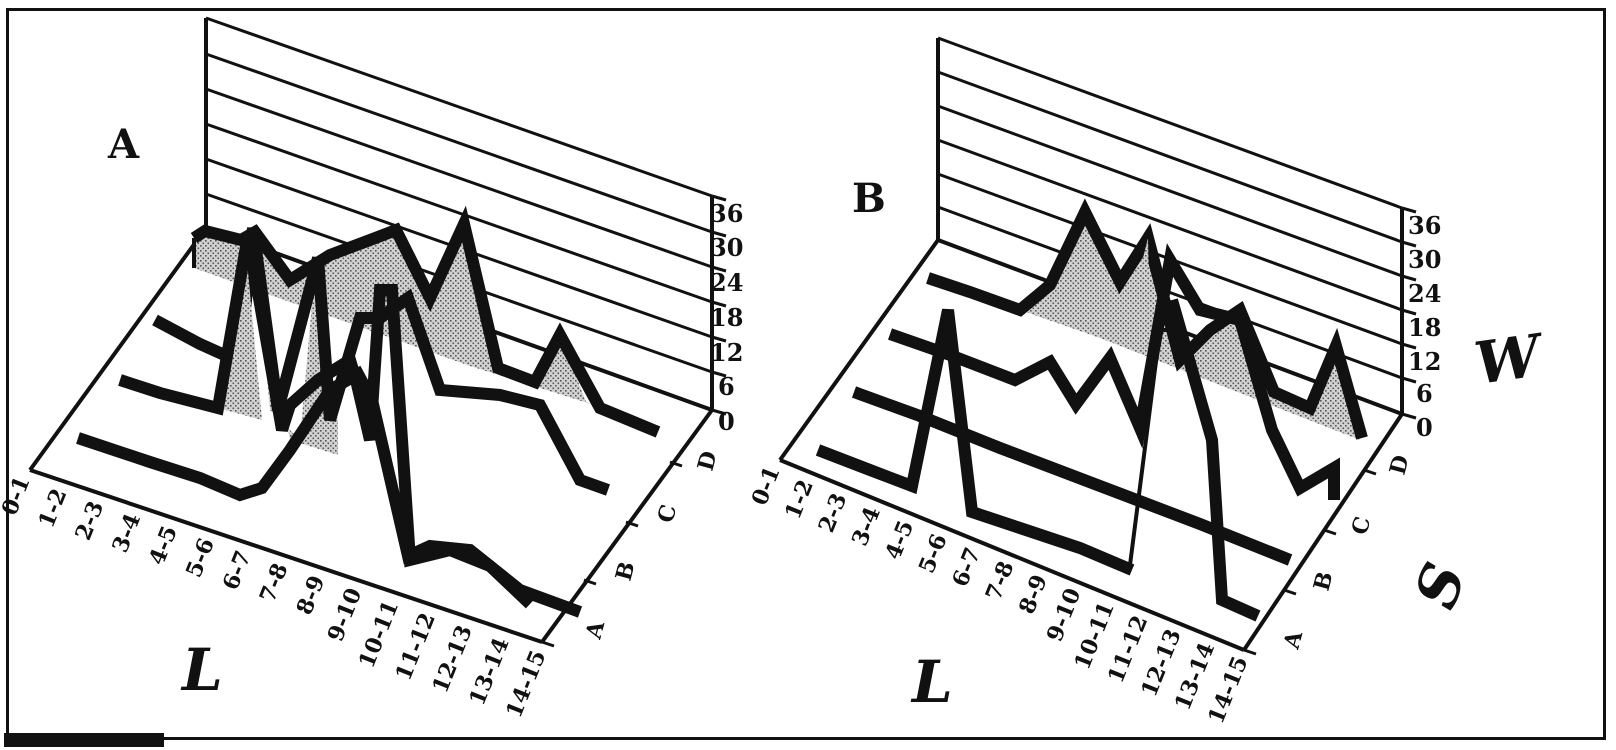 This screenshot has width=1616, height=750. I want to click on panel-b-series-a-line, so click(975, 442).